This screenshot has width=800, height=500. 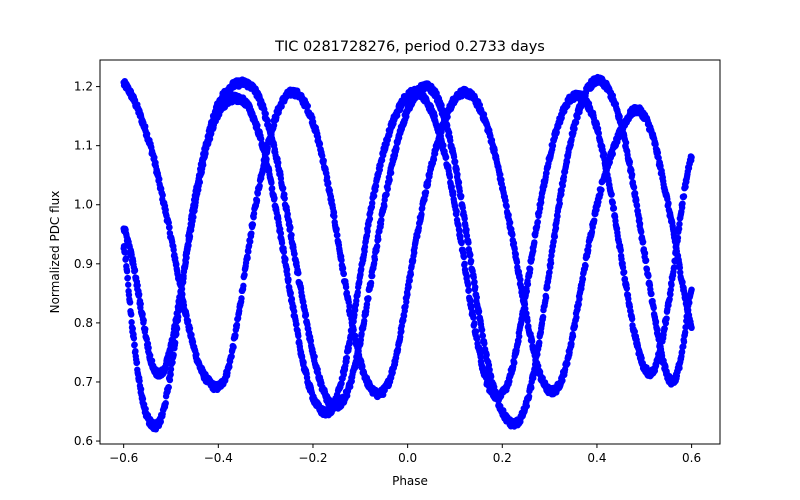 What do you see at coordinates (407, 458) in the screenshot?
I see `x-tick-label: 0.0` at bounding box center [407, 458].